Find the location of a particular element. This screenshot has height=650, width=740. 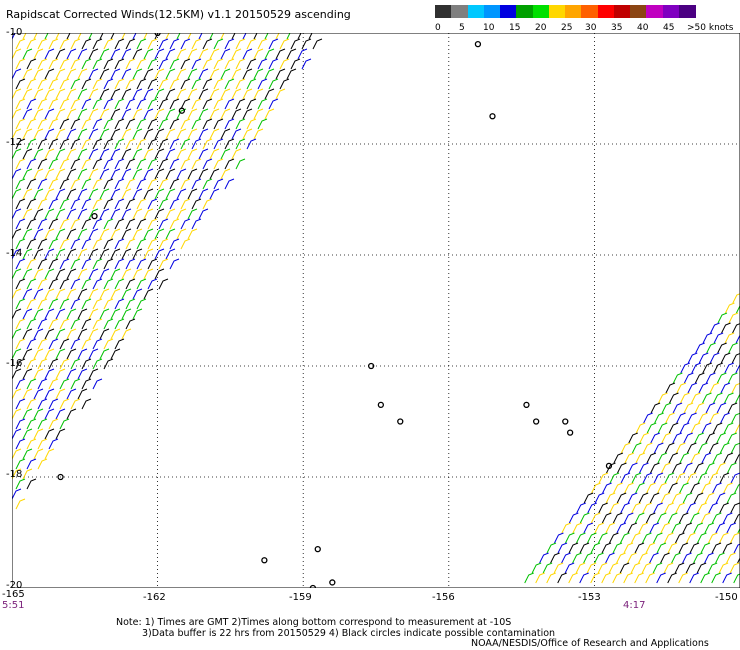

lat-tick-label: -12 is located at coordinates (14, 142).